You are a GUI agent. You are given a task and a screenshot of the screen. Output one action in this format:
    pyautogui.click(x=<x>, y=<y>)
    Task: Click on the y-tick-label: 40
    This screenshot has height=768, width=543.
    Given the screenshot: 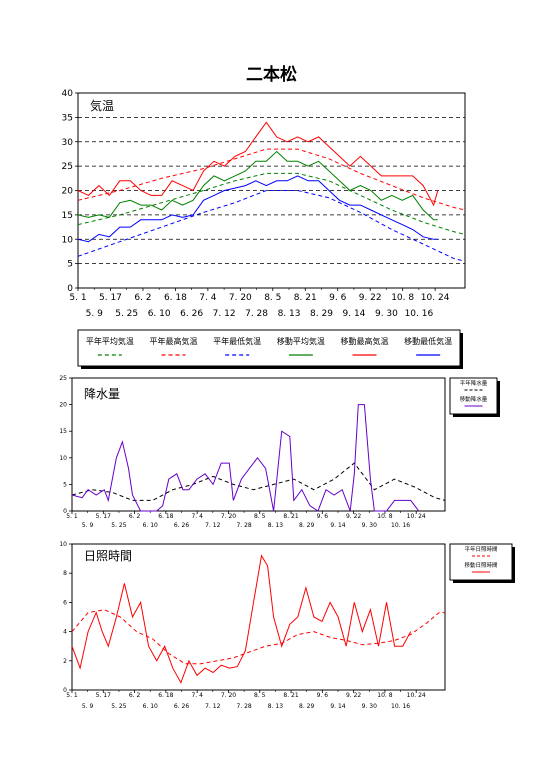 What is the action you would take?
    pyautogui.click(x=68, y=94)
    